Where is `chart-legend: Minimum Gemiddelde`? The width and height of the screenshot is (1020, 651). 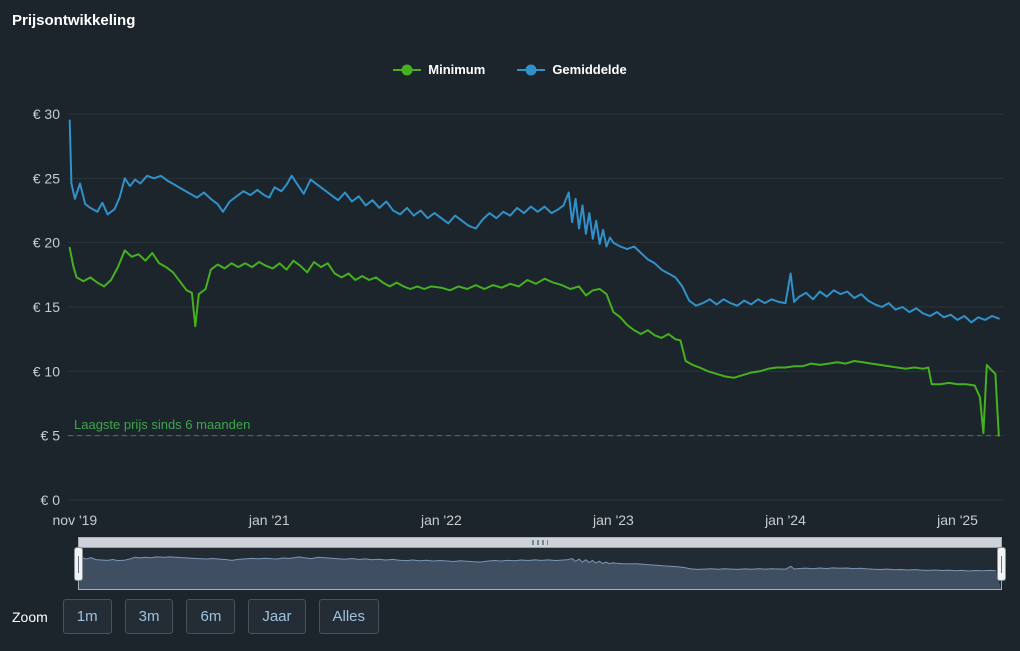 chart-legend: Minimum Gemiddelde is located at coordinates (510, 69).